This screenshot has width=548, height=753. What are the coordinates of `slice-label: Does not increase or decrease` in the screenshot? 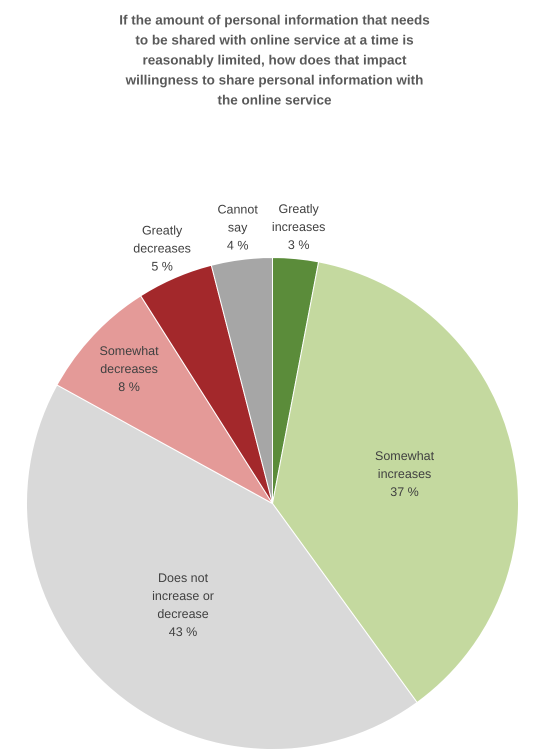 It's located at (183, 595).